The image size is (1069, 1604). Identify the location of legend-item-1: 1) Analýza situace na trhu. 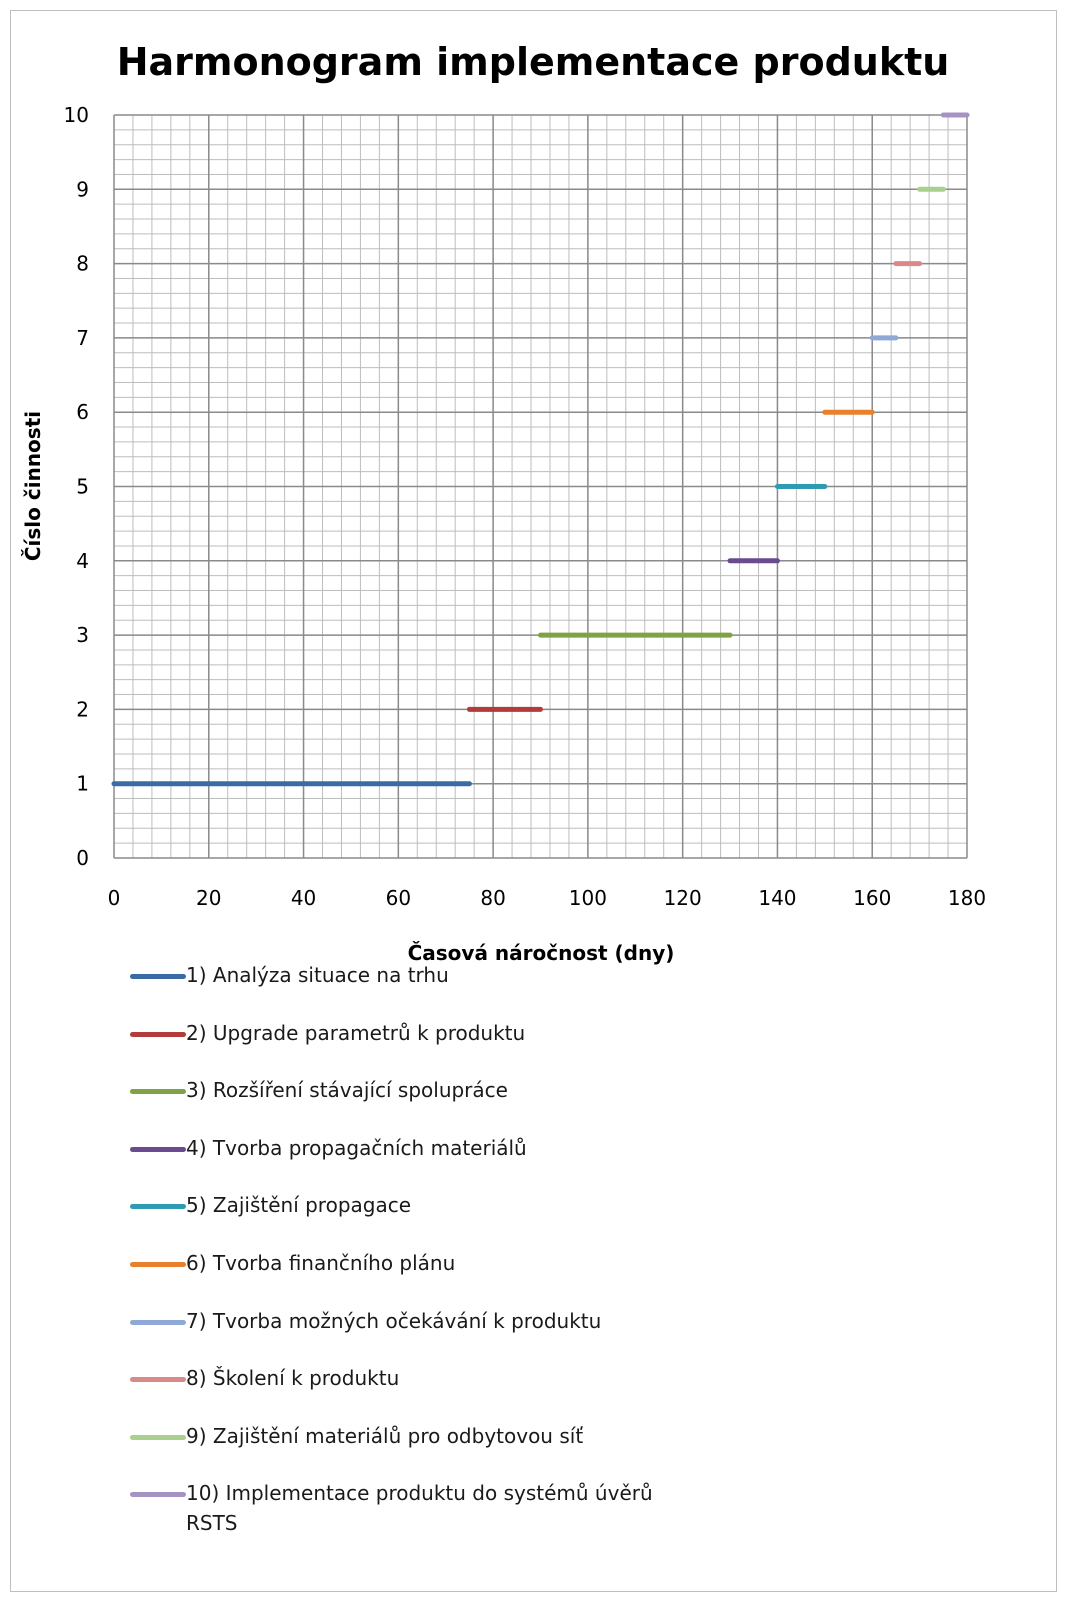
(408, 975).